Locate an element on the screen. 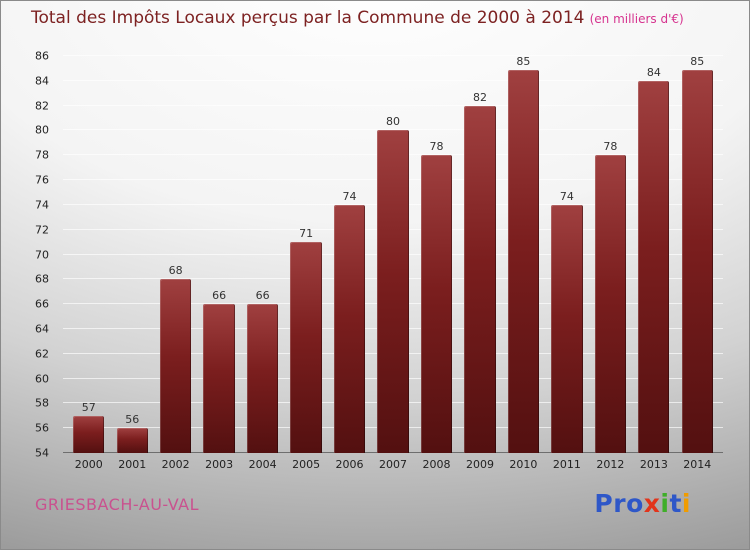 The image size is (750, 550). bar-slot: 82 is located at coordinates (479, 254).